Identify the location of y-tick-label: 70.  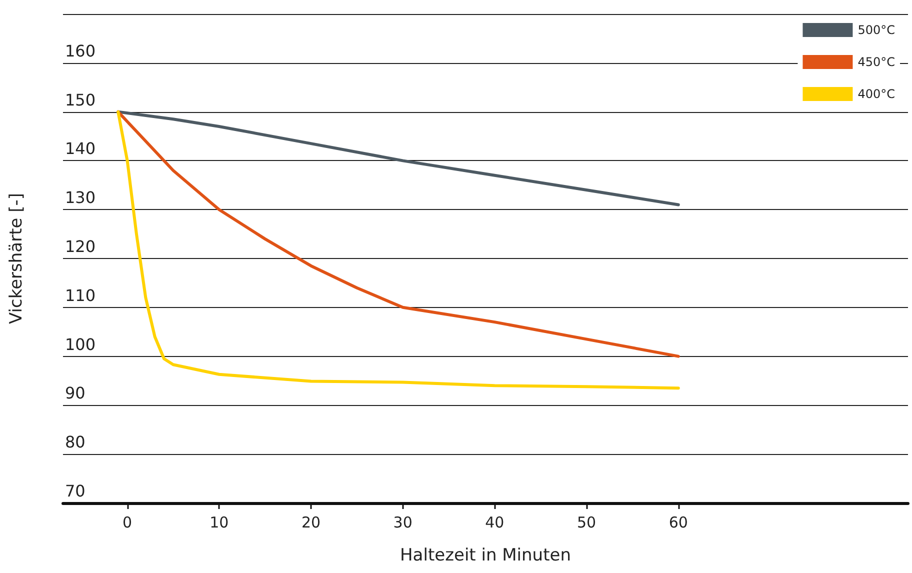
(75, 491).